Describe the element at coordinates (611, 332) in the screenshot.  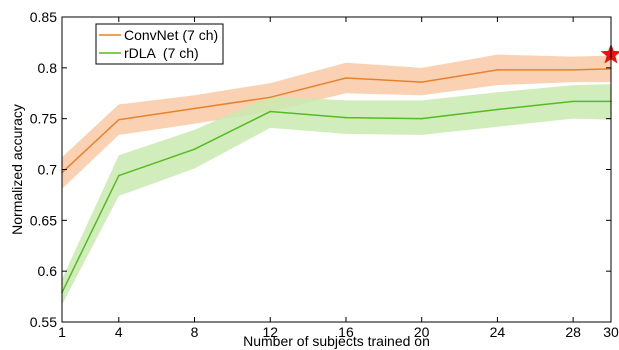
I see `x-tick-label: 30` at that location.